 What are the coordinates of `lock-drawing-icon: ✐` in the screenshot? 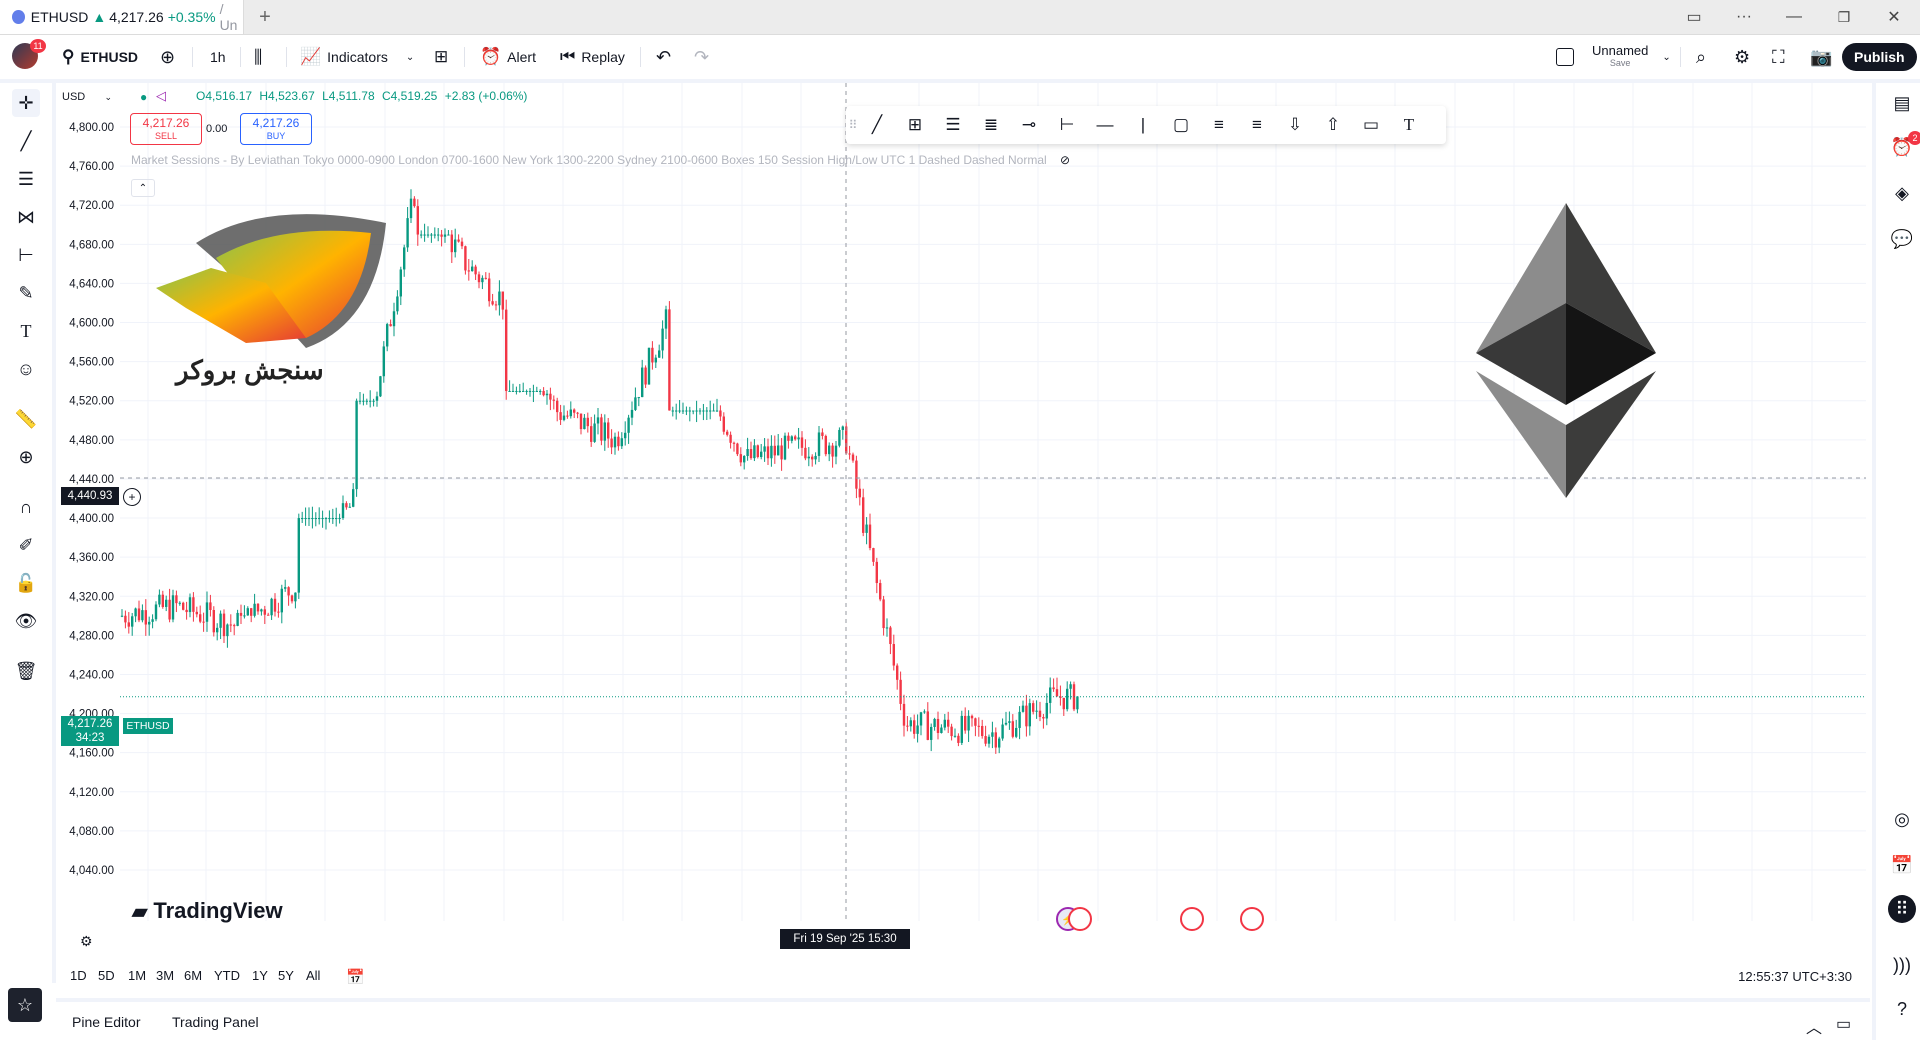 It's located at (26, 544).